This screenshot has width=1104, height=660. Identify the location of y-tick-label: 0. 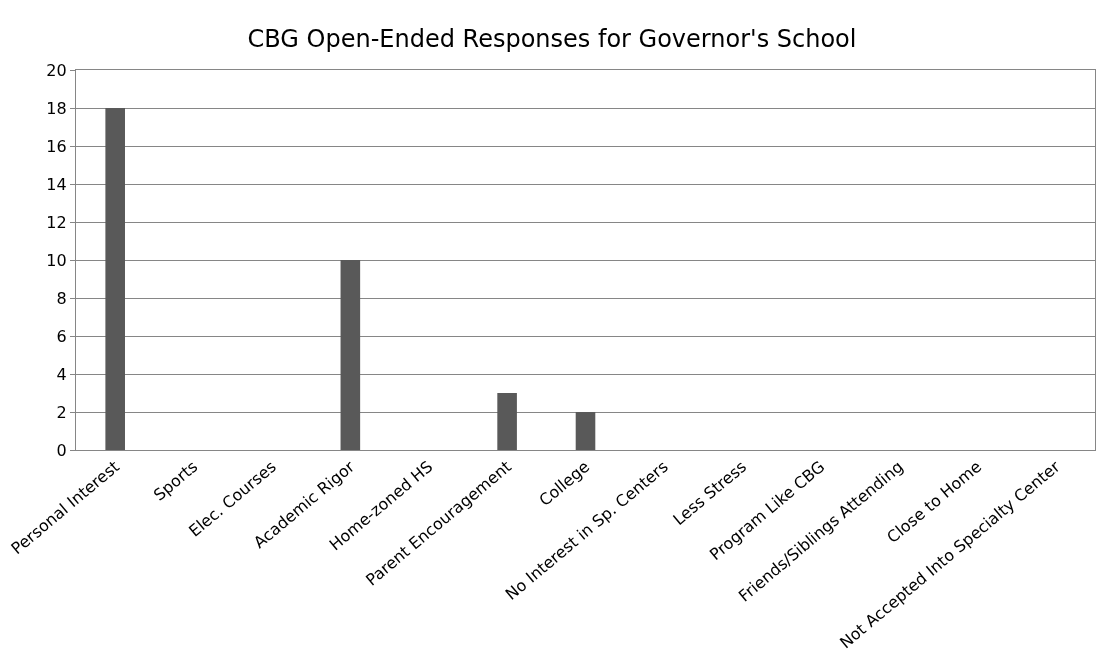
(61, 450).